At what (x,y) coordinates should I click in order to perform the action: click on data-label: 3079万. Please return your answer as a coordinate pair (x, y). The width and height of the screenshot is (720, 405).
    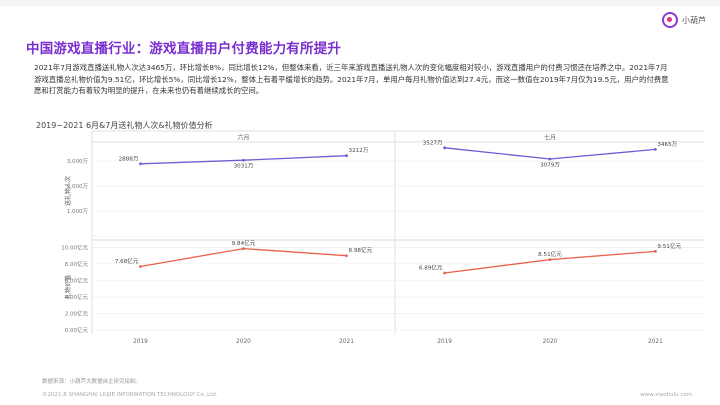
    Looking at the image, I should click on (550, 165).